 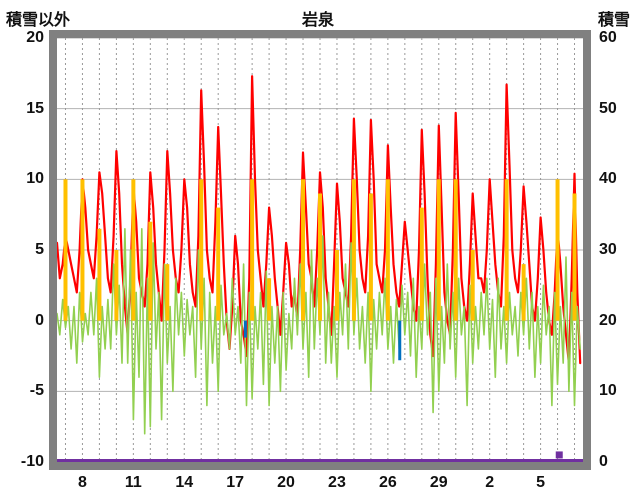 I want to click on y-left-tick-label: 5, so click(x=39, y=249).